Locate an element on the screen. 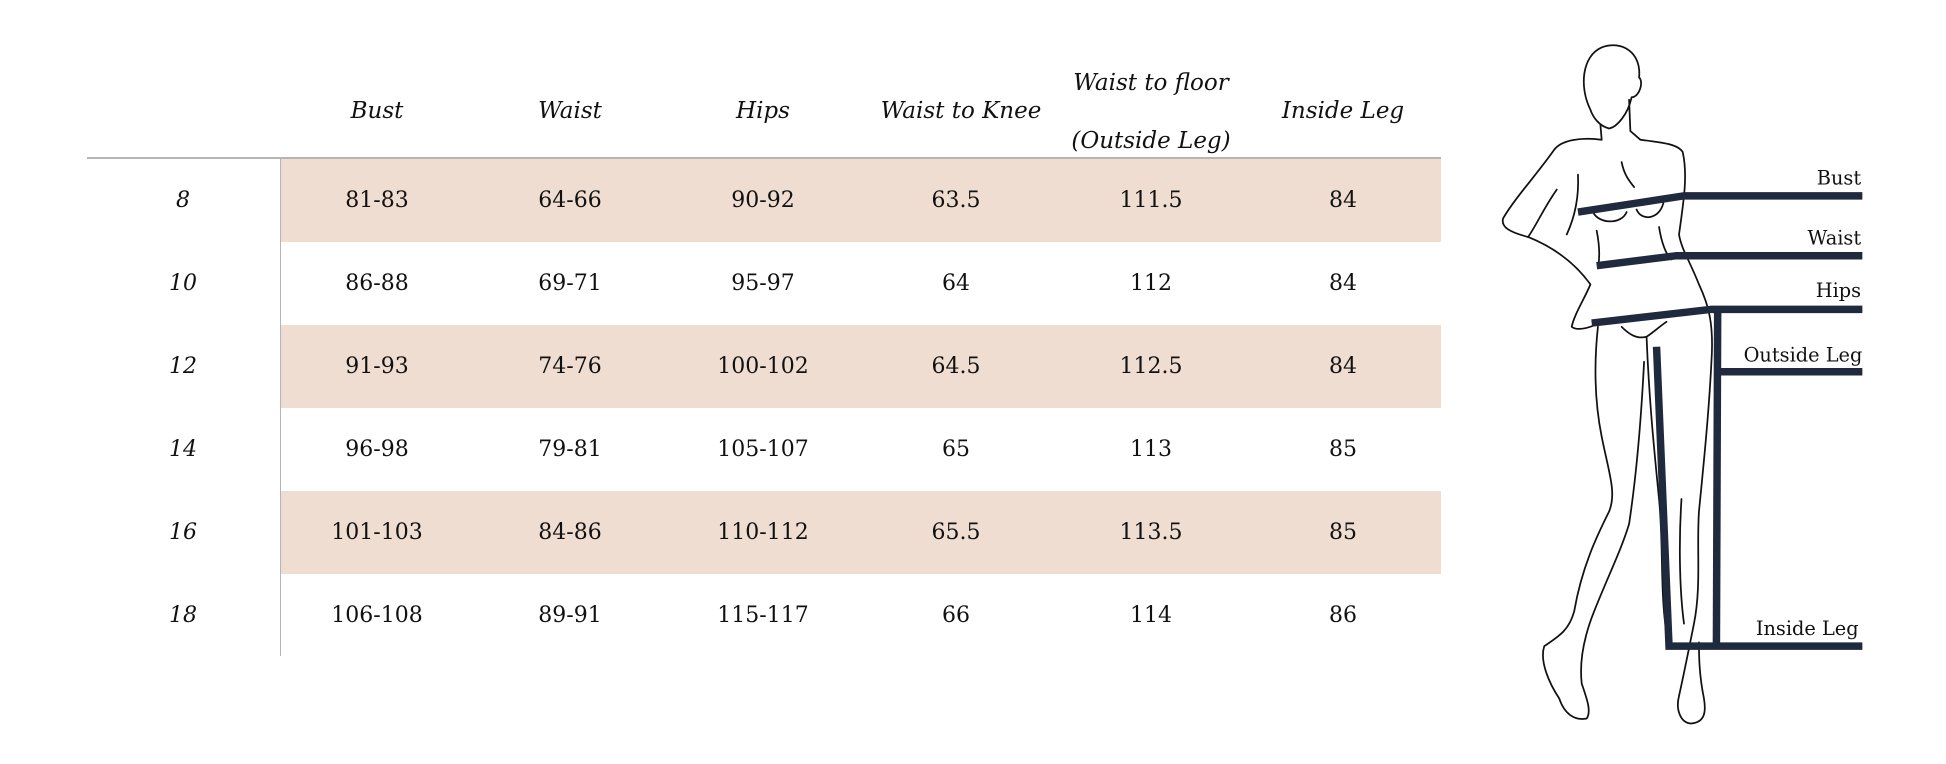  table-cell: 100-102 is located at coordinates (763, 366).